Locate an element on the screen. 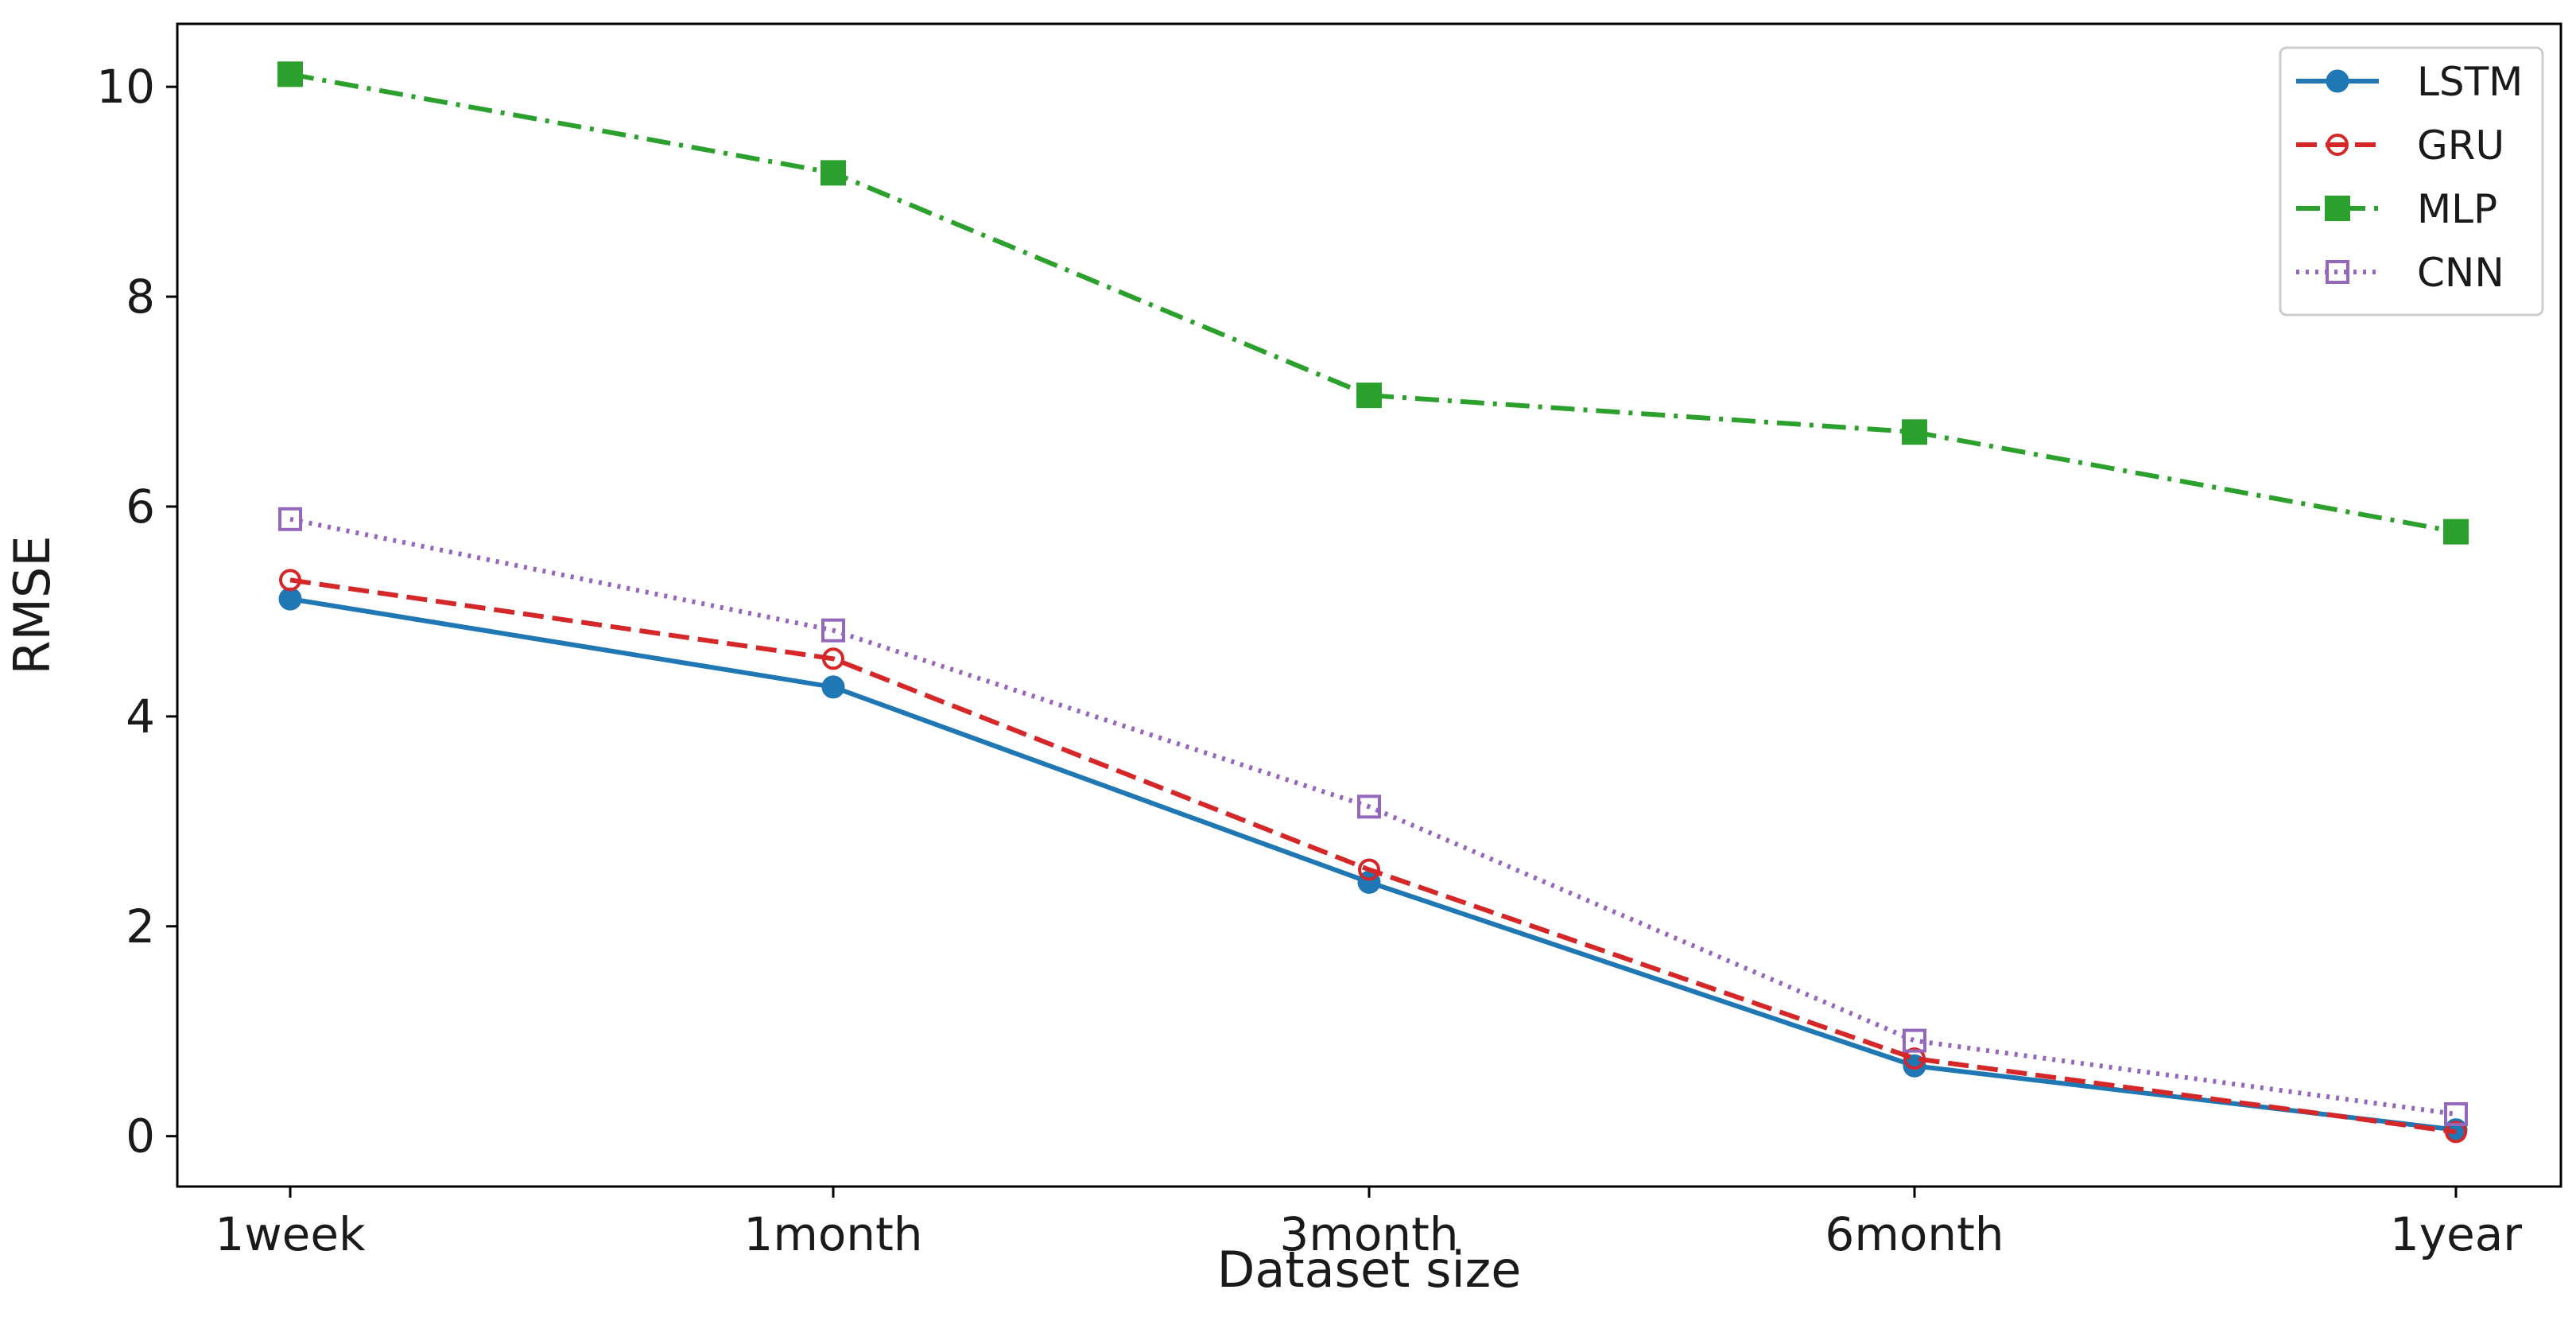  legend-label-lstm: LSTM is located at coordinates (2470, 82).